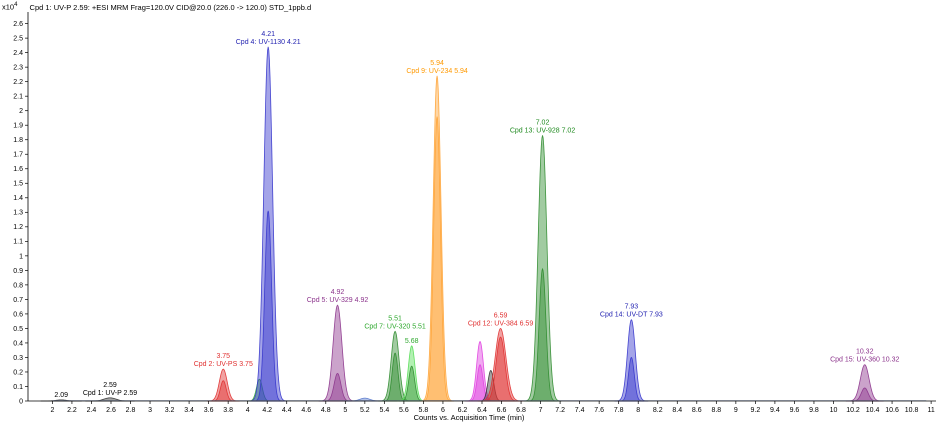  What do you see at coordinates (170, 410) in the screenshot?
I see `x-tick-label: 3.2` at bounding box center [170, 410].